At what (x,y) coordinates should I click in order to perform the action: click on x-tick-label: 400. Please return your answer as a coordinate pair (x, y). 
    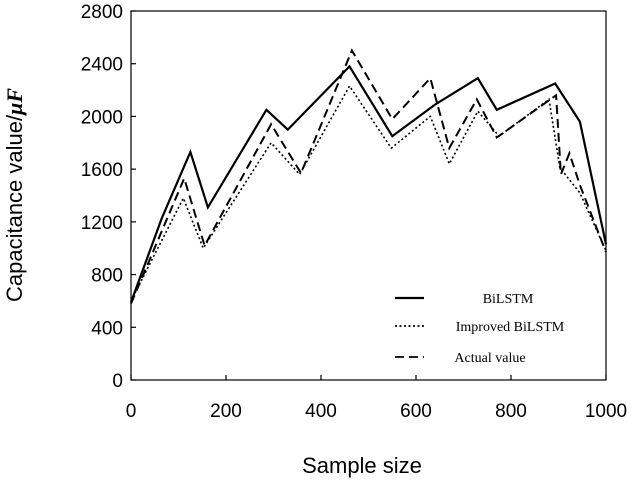
    Looking at the image, I should click on (321, 411).